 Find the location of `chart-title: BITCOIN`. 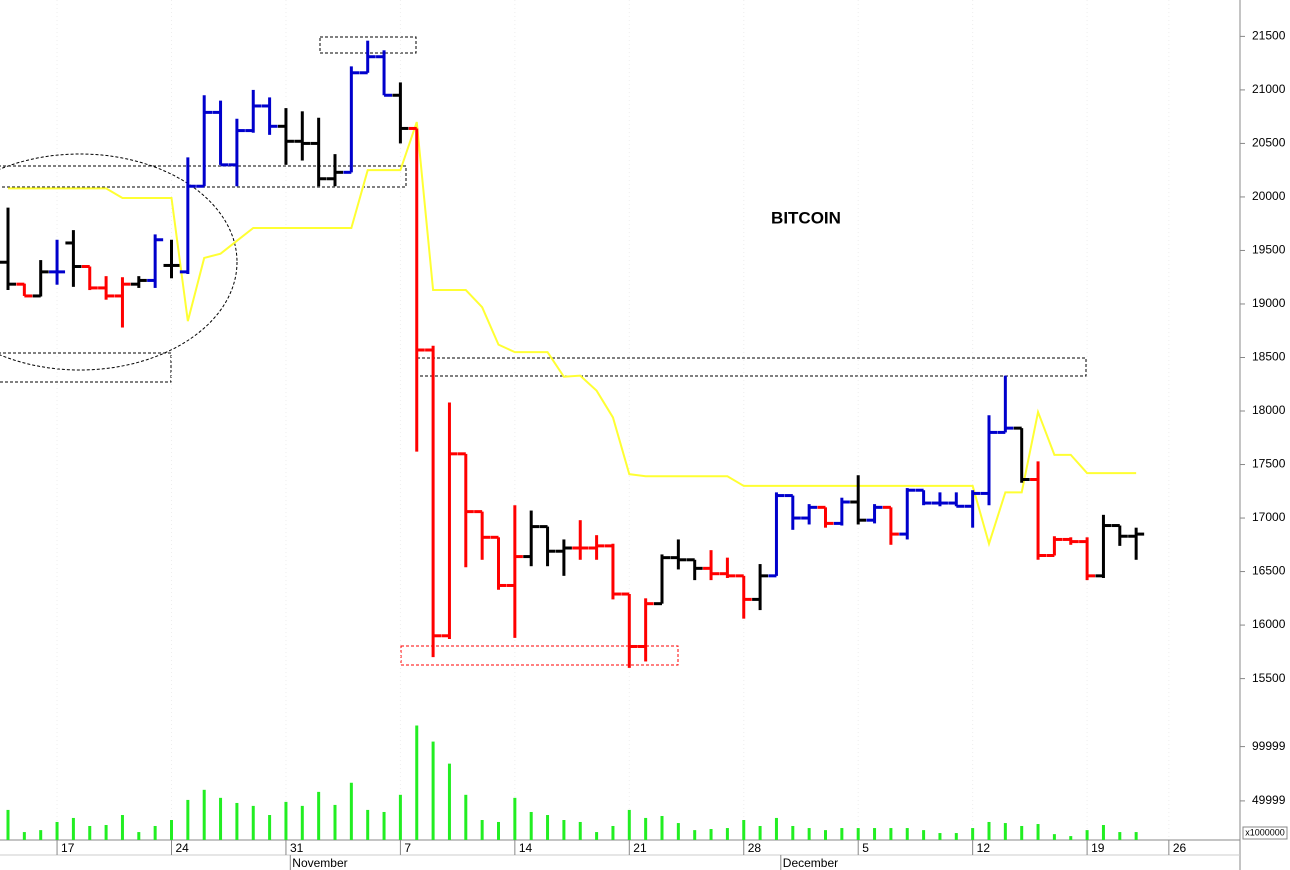

chart-title: BITCOIN is located at coordinates (806, 217).